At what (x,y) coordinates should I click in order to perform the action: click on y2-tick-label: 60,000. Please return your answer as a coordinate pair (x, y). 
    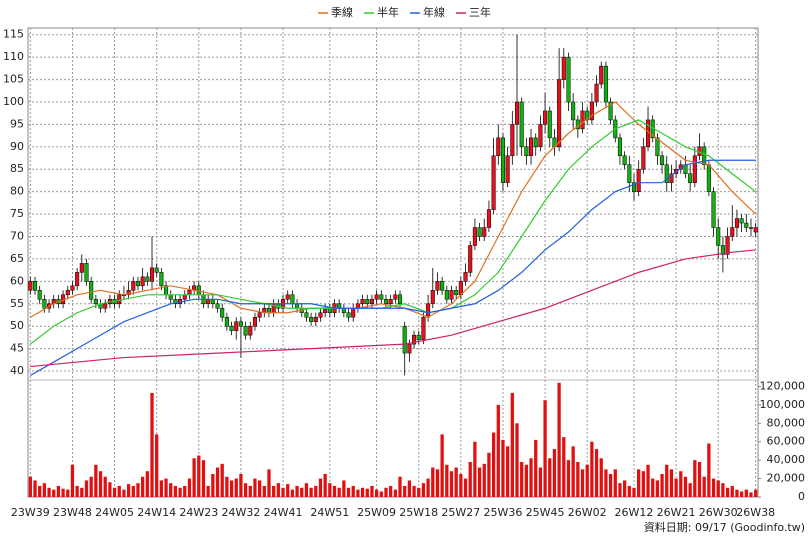
    Looking at the image, I should click on (786, 441).